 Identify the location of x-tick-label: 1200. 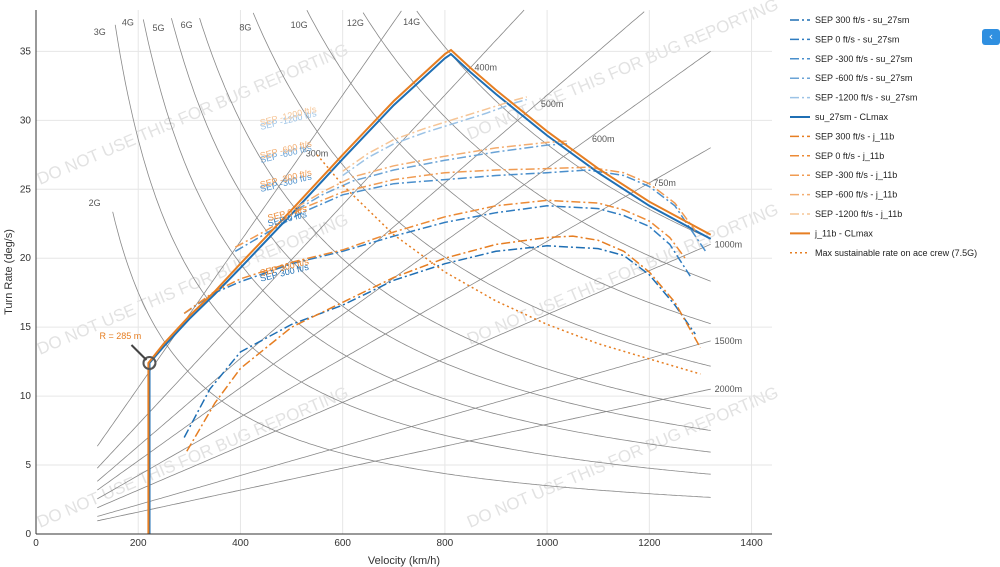
(649, 543).